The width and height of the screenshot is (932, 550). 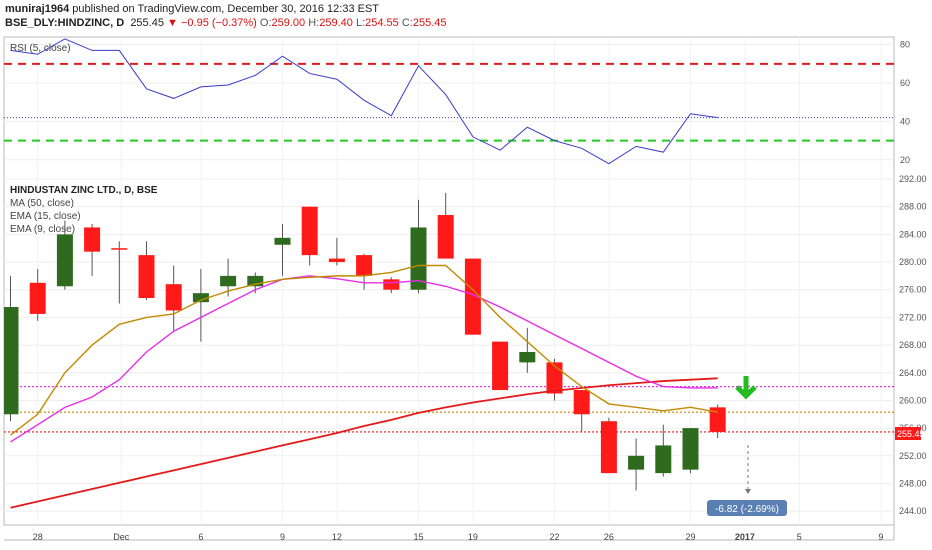 I want to click on price-tick-label: 288.00, so click(x=913, y=207).